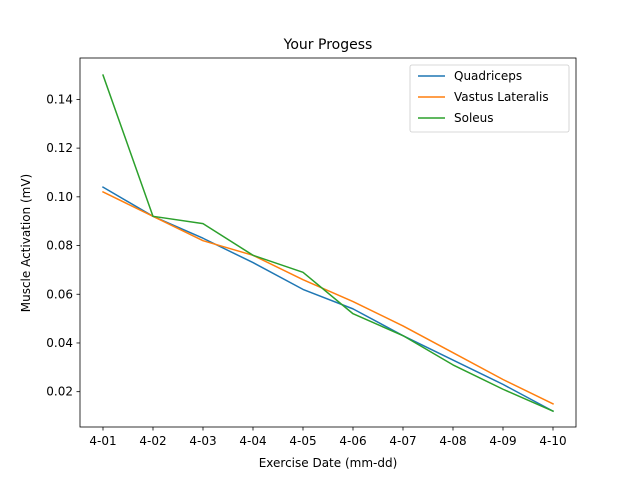  I want to click on x-tick-label: 4-08, so click(452, 441).